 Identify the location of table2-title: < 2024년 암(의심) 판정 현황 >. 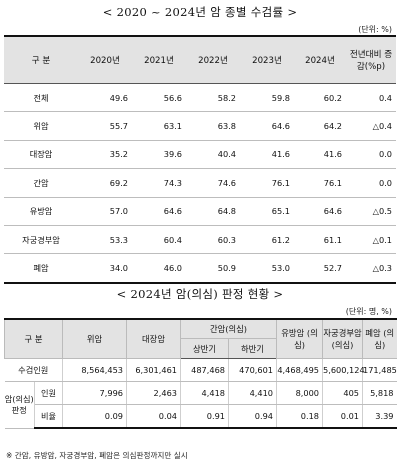
(200, 294).